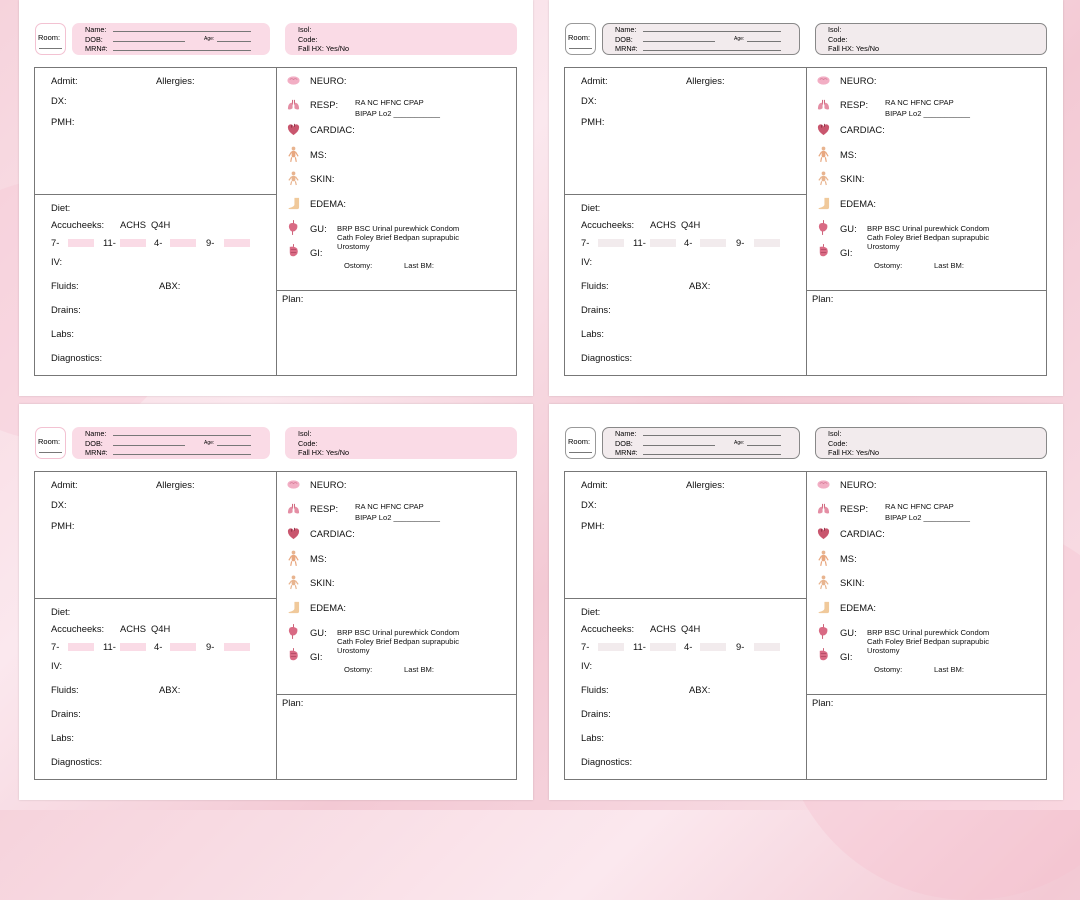  I want to click on dob-label: DOB:, so click(624, 443).